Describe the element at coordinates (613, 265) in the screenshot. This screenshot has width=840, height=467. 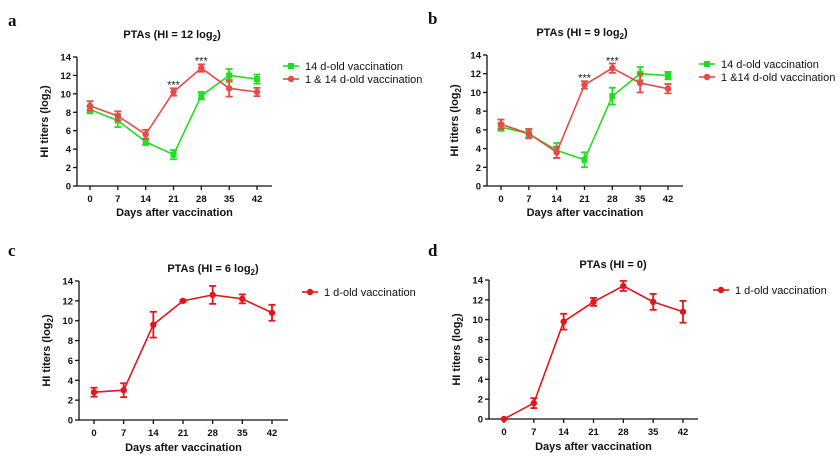
I see `chart-title: PTAs (HI = 0)` at that location.